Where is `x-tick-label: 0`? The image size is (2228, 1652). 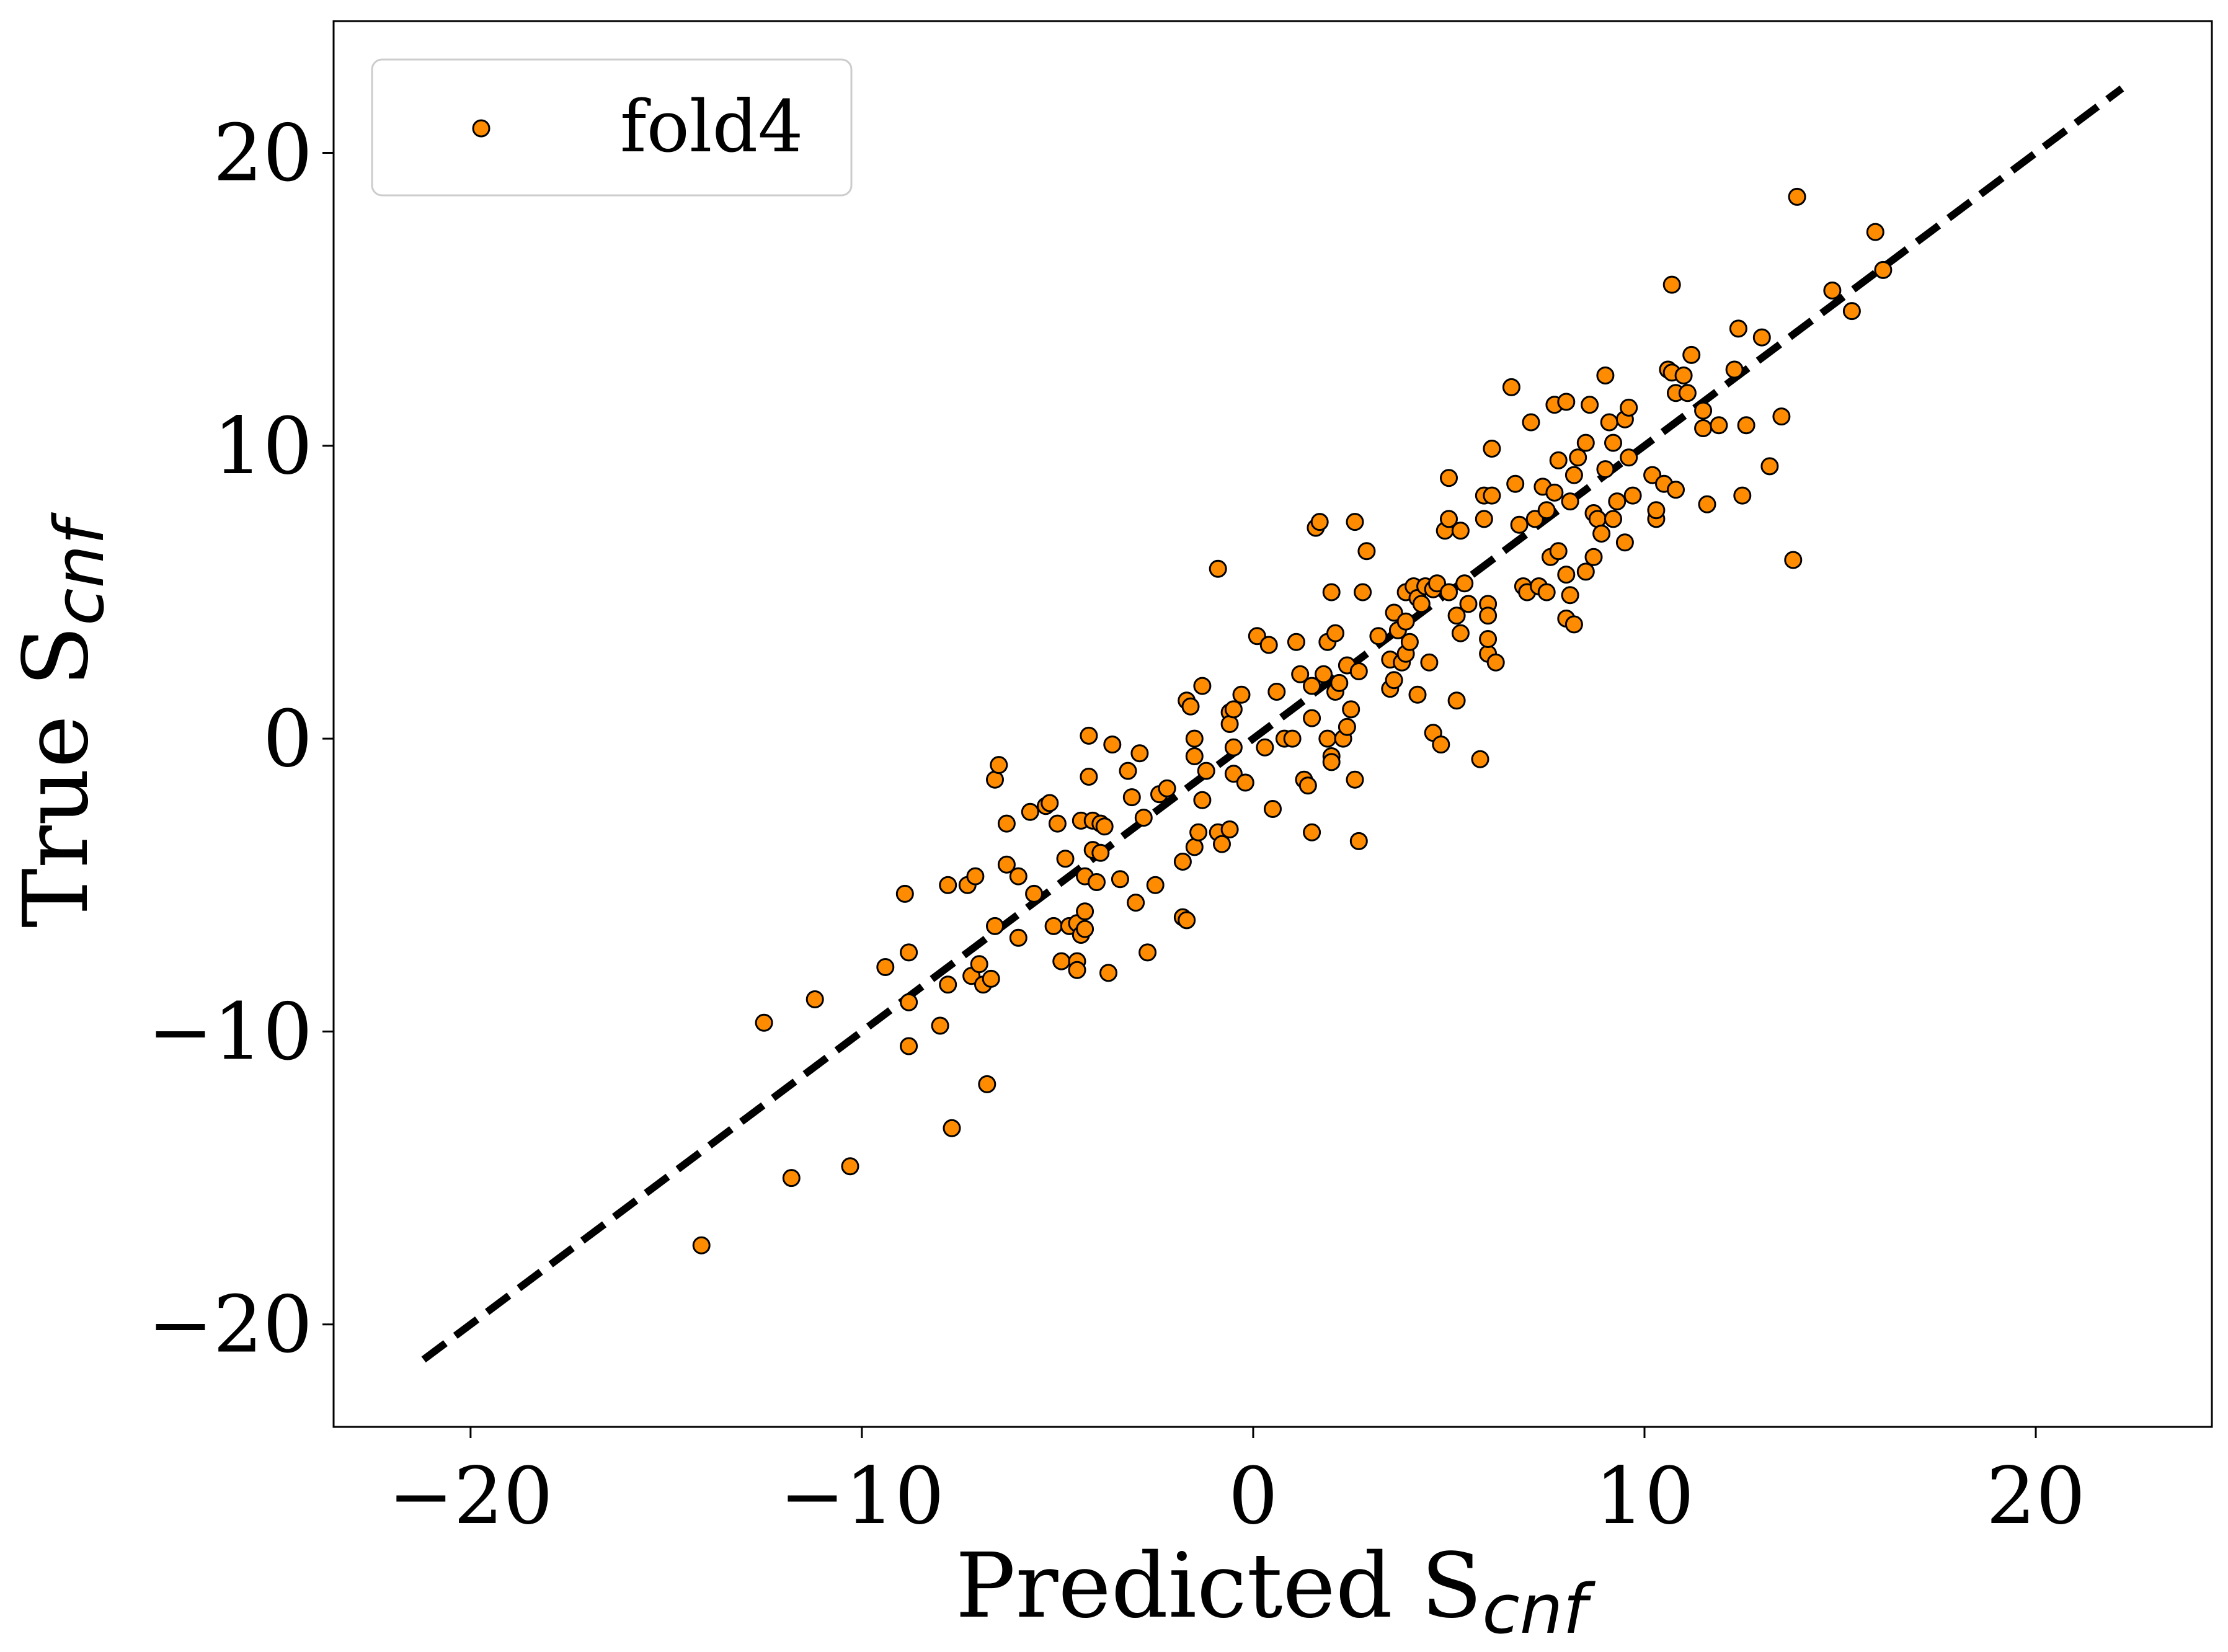
x-tick-label: 0 is located at coordinates (1253, 1496).